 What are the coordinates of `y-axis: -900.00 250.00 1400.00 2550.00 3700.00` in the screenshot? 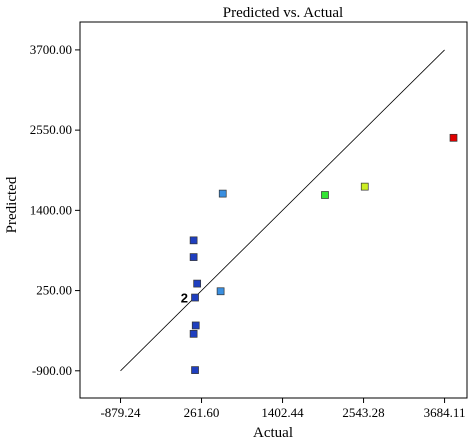 It's located at (55, 210).